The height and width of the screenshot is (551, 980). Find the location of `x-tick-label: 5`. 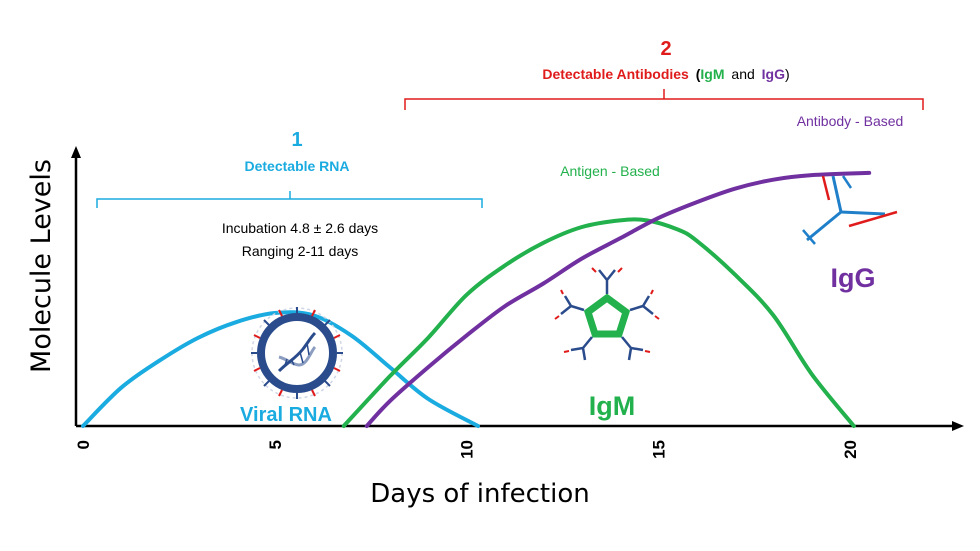

x-tick-label: 5 is located at coordinates (275, 444).